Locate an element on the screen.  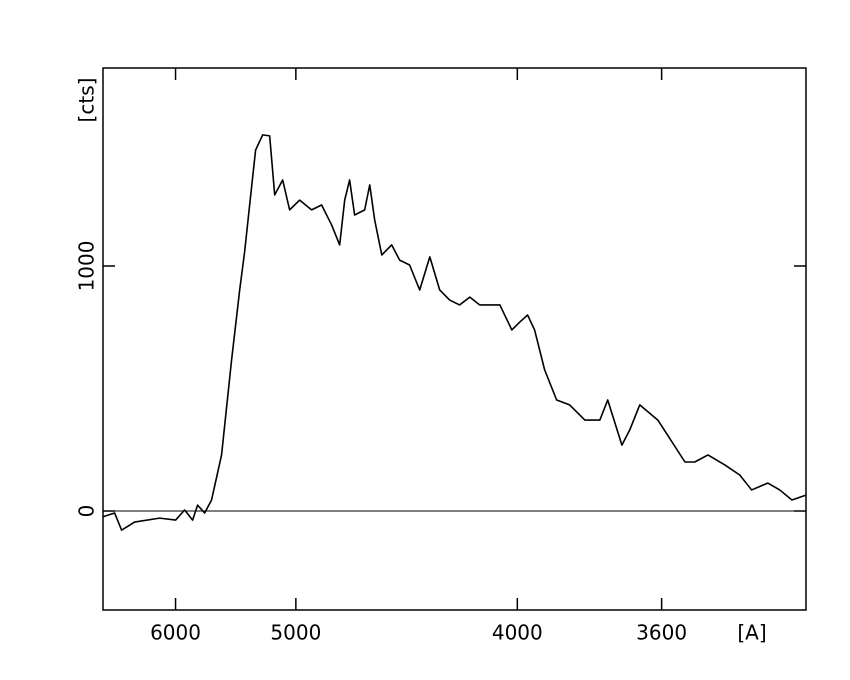
x-tick-label: 3600 is located at coordinates (661, 633).